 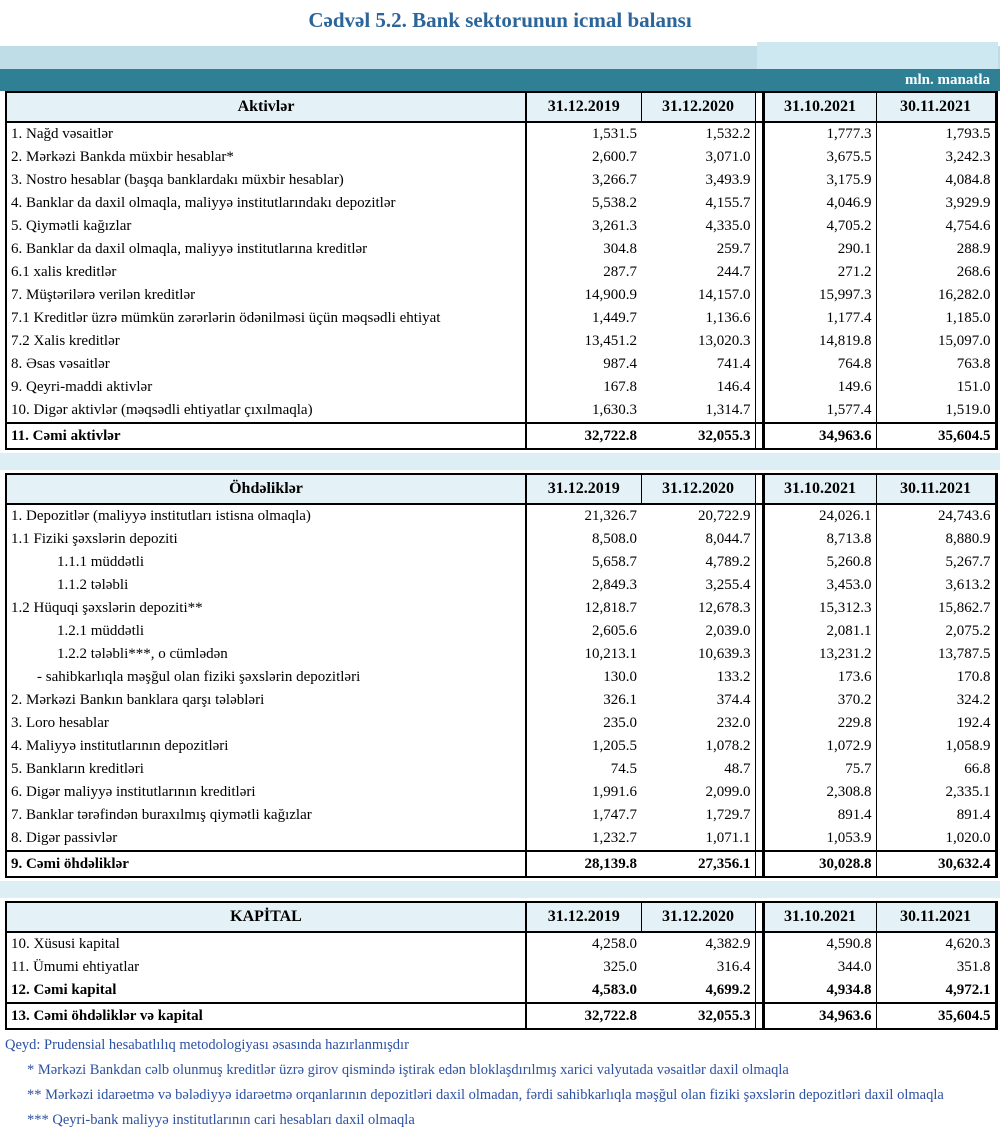 What do you see at coordinates (583, 1015) in the screenshot?
I see `row-value: 32,722.8` at bounding box center [583, 1015].